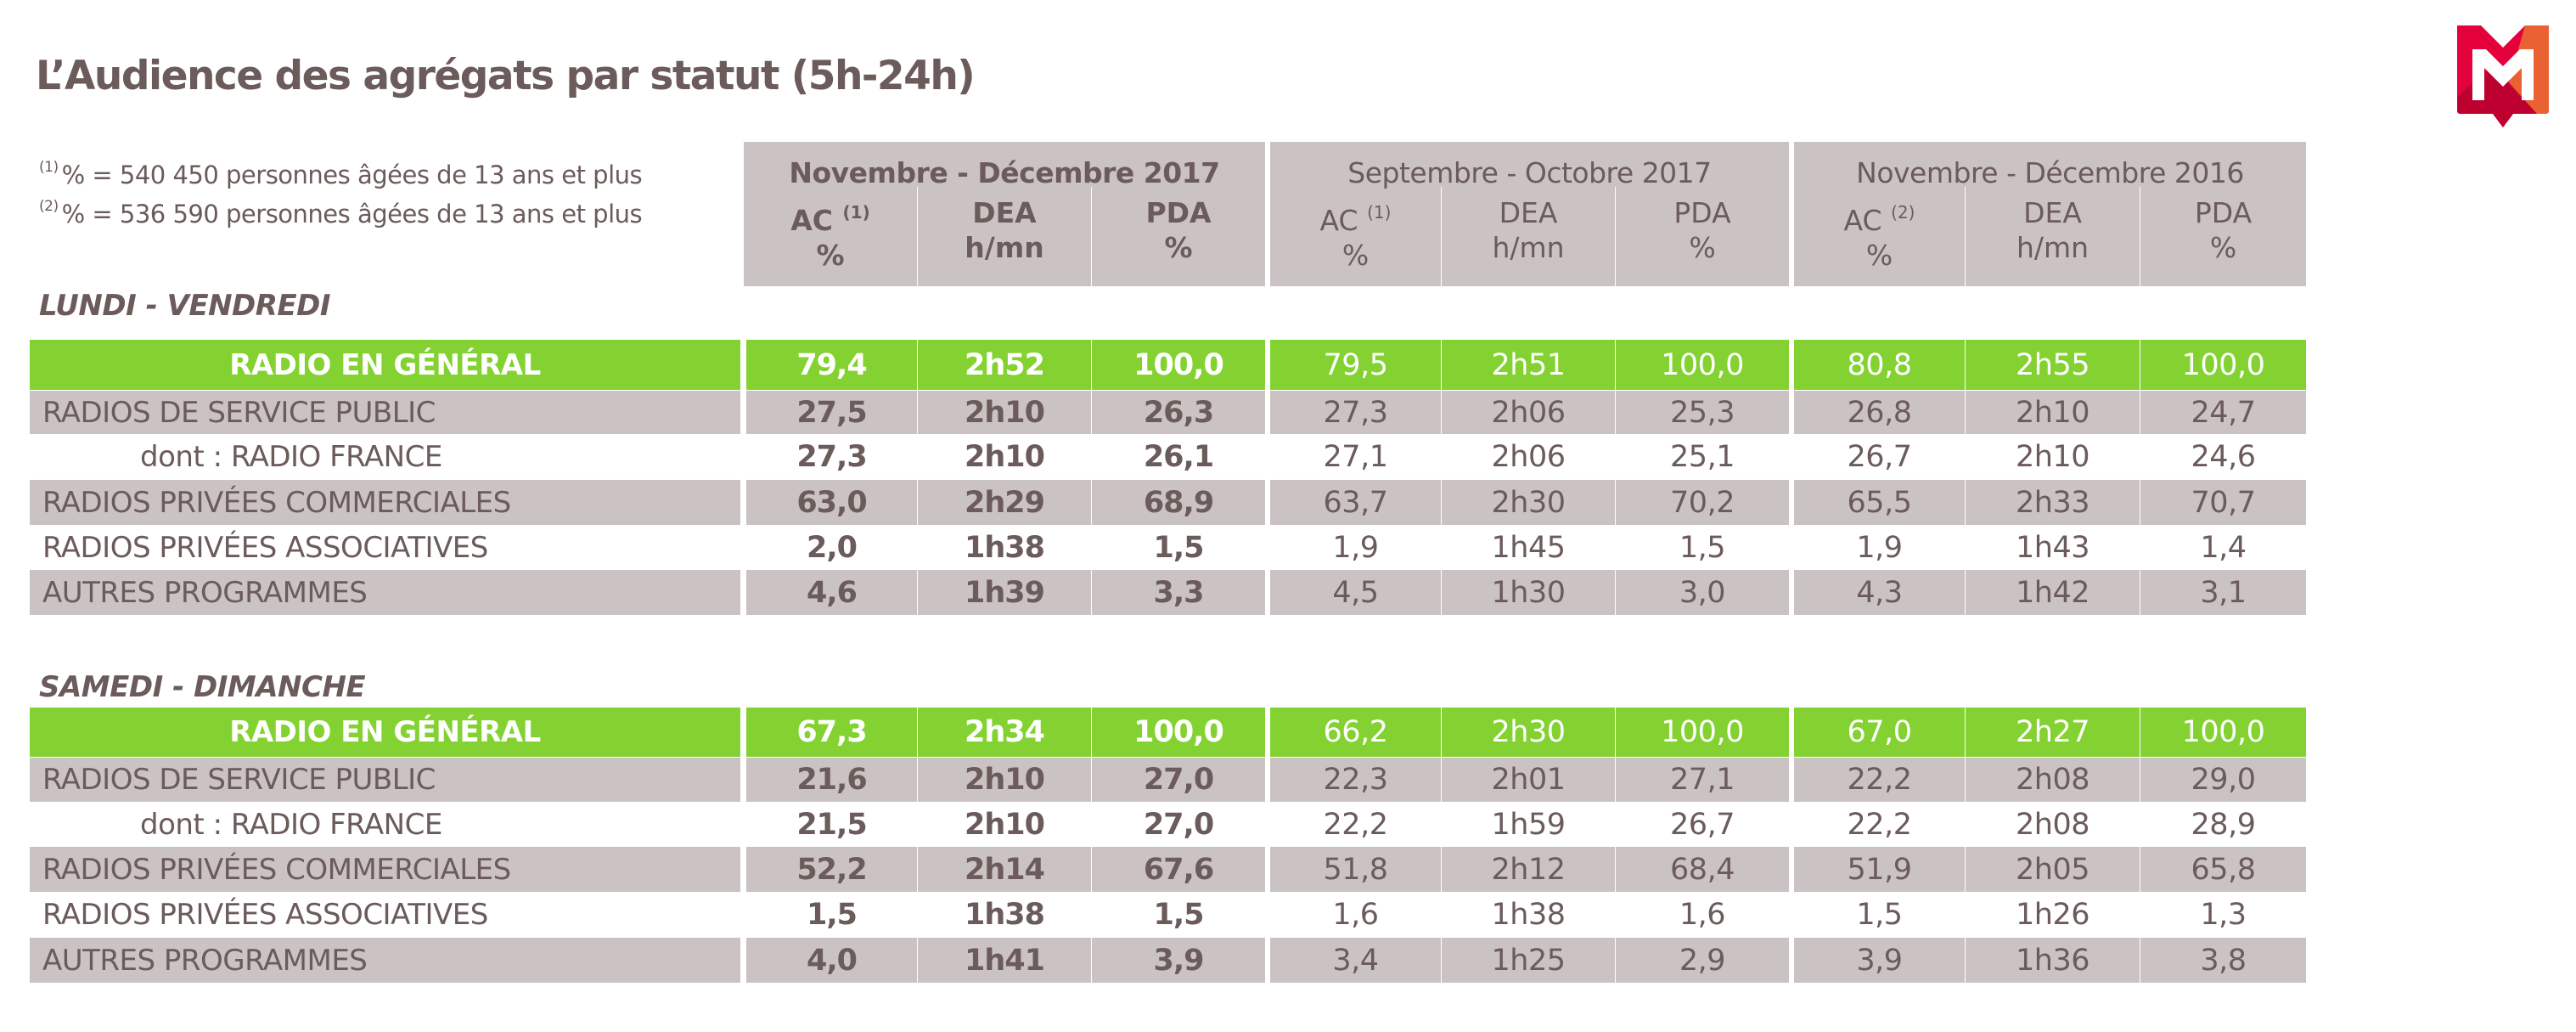  I want to click on value-cell: 2h05, so click(2053, 870).